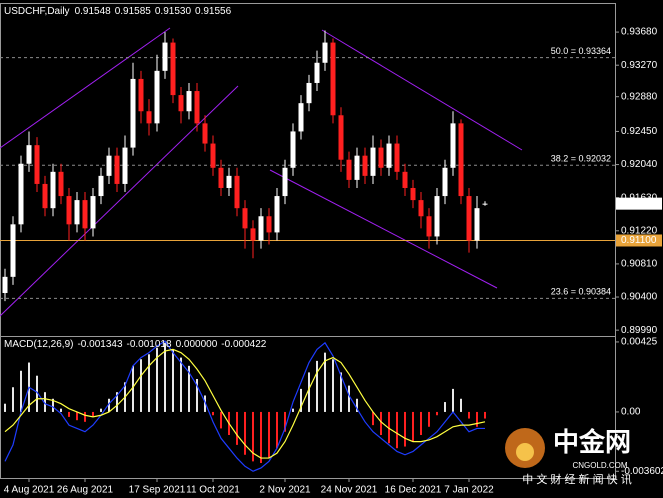 The height and width of the screenshot is (498, 663). Describe the element at coordinates (639, 342) in the screenshot. I see `y-tick-label: 0.00425` at that location.